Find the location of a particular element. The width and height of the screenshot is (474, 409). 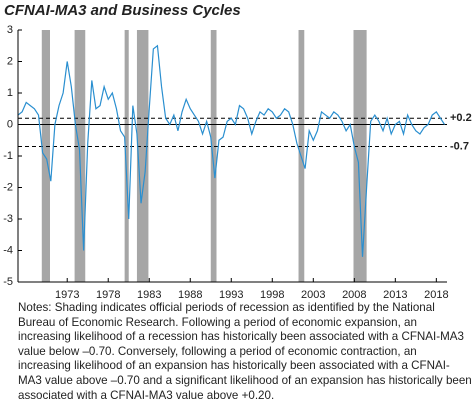

y-tick-label: 0 is located at coordinates (10, 124).